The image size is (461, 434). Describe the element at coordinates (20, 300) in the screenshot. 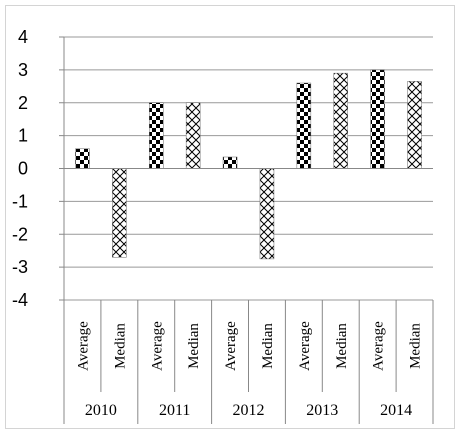

I see `y-tick-label: -4` at that location.